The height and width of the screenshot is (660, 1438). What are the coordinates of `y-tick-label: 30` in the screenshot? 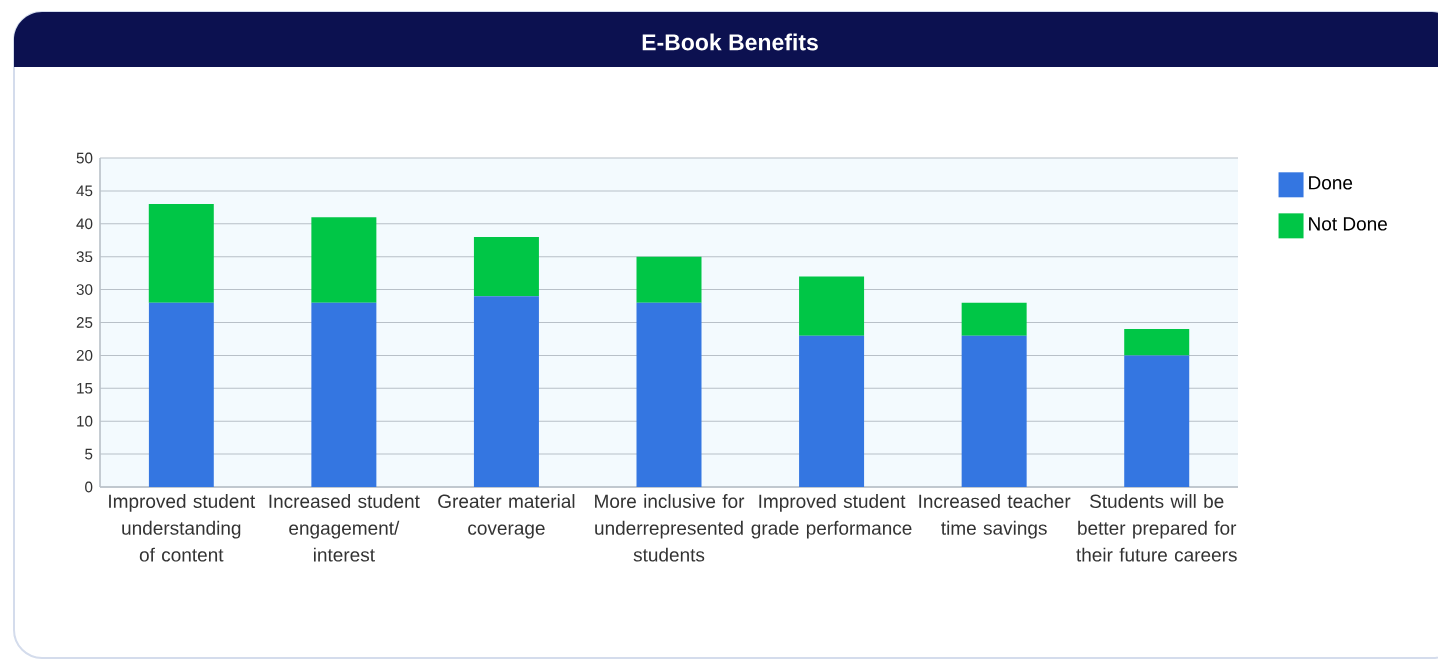 It's located at (84, 289).